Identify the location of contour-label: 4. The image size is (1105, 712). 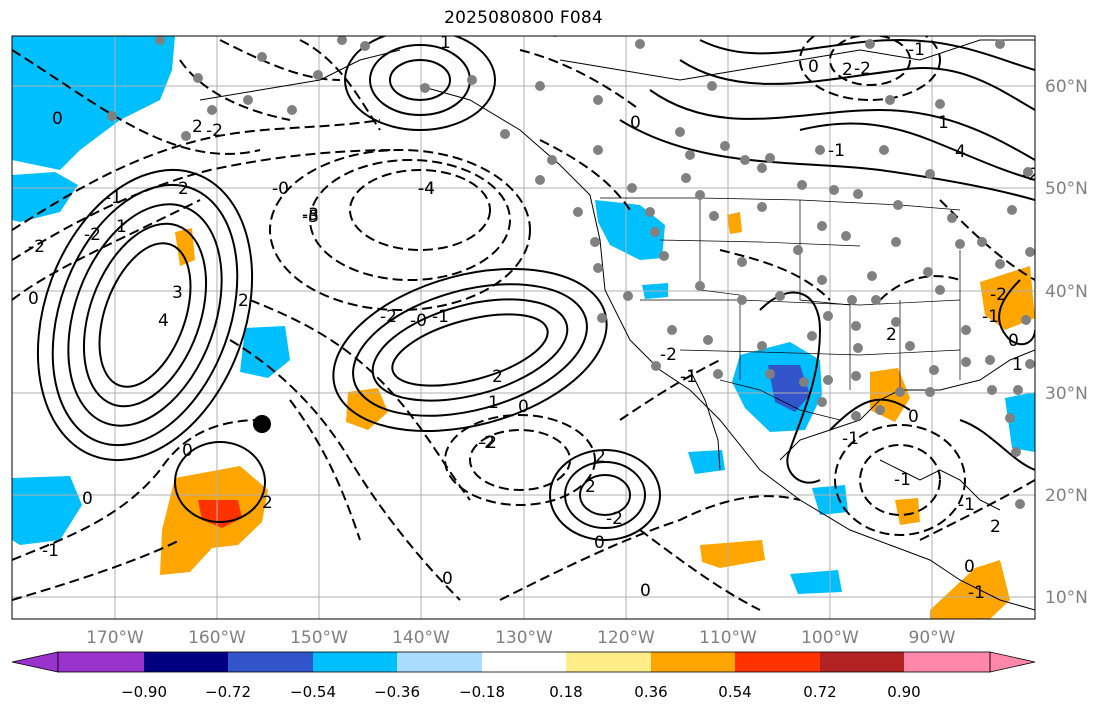
(960, 152).